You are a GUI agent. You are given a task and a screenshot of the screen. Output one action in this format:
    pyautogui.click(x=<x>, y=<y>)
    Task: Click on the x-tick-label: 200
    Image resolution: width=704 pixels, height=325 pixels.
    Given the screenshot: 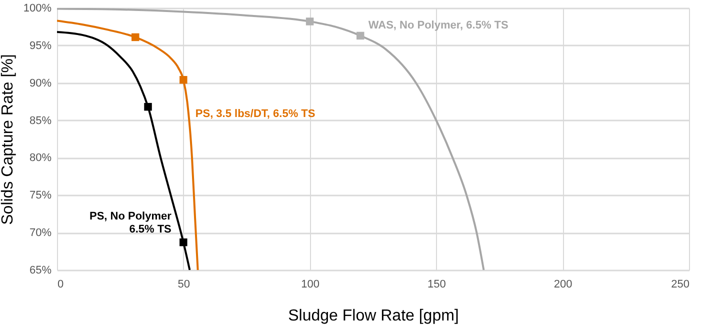 What is the action you would take?
    pyautogui.click(x=563, y=284)
    